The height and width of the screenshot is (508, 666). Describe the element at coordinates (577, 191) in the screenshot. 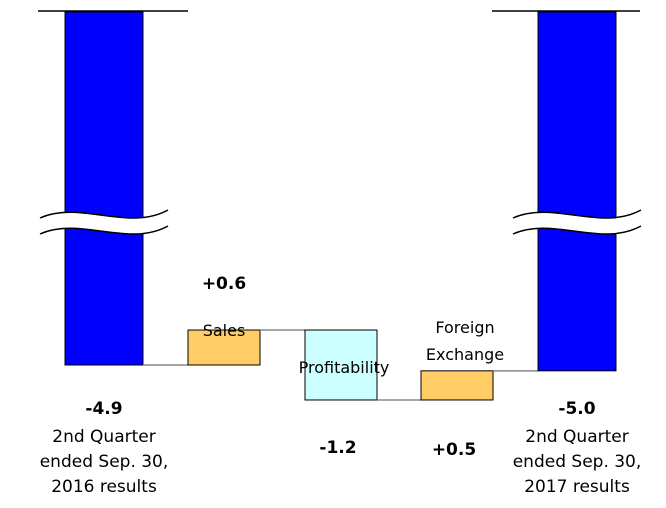

I see `end-bar` at that location.